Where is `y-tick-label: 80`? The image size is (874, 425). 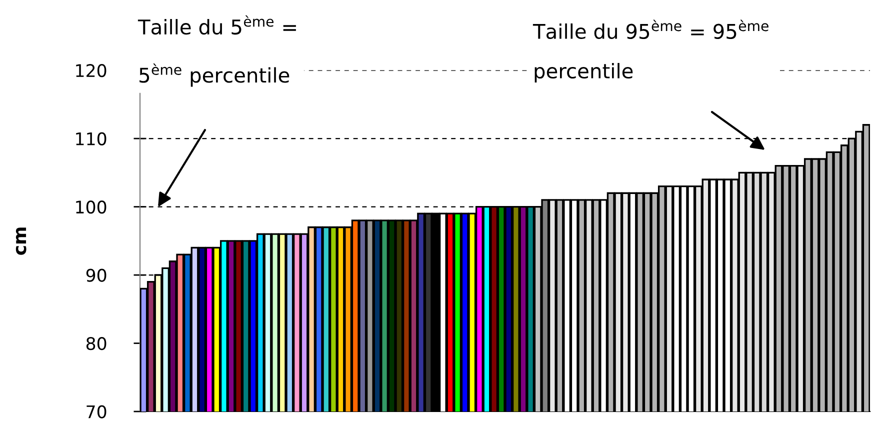
y-tick-label: 80 is located at coordinates (96, 343).